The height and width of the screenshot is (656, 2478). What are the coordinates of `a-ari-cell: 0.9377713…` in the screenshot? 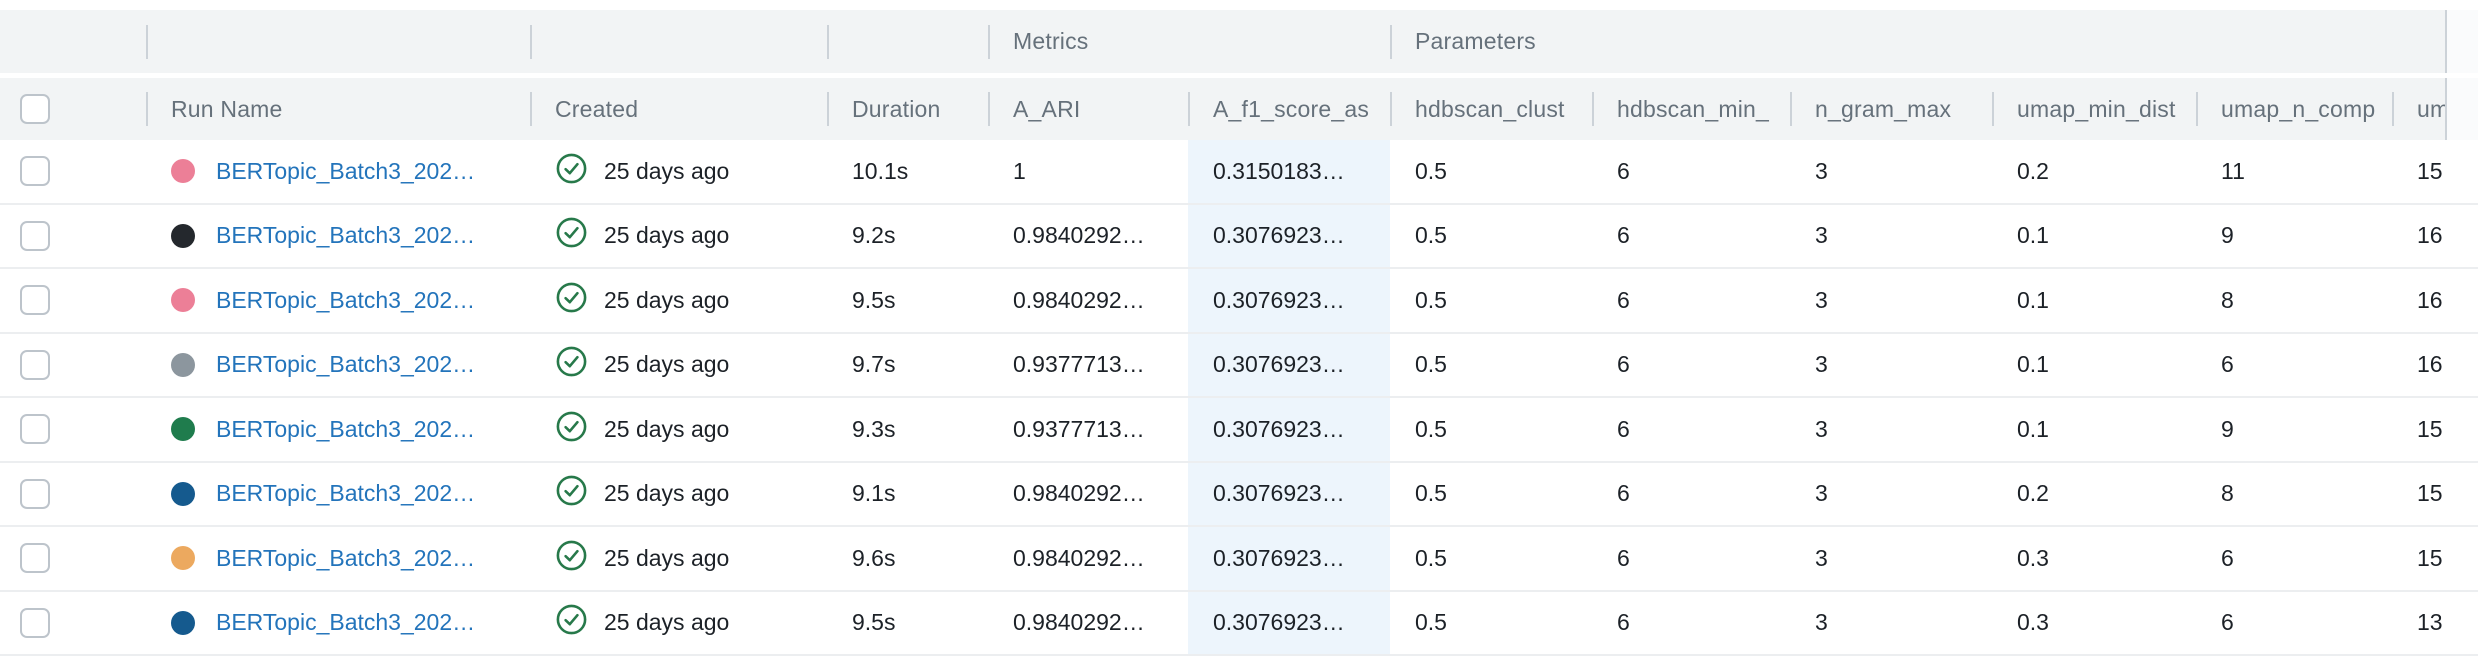 It's located at (1079, 428).